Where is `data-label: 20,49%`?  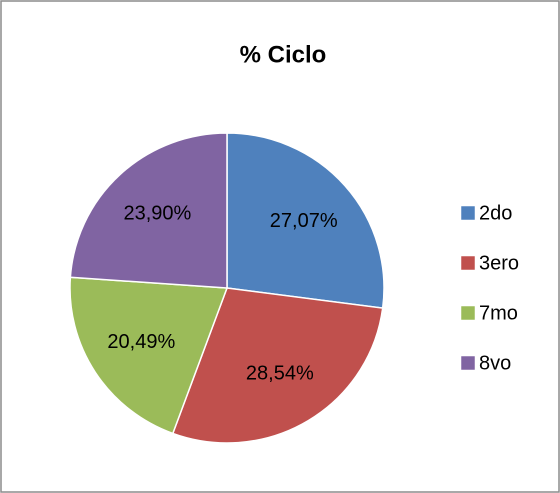
data-label: 20,49% is located at coordinates (141, 342).